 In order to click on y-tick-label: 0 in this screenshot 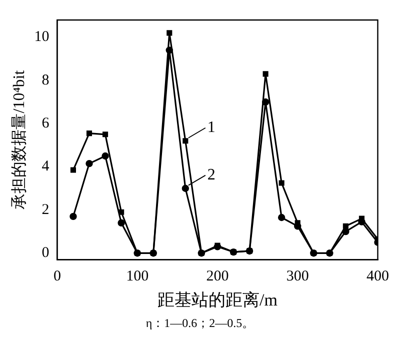, I will do `click(46, 253)`.